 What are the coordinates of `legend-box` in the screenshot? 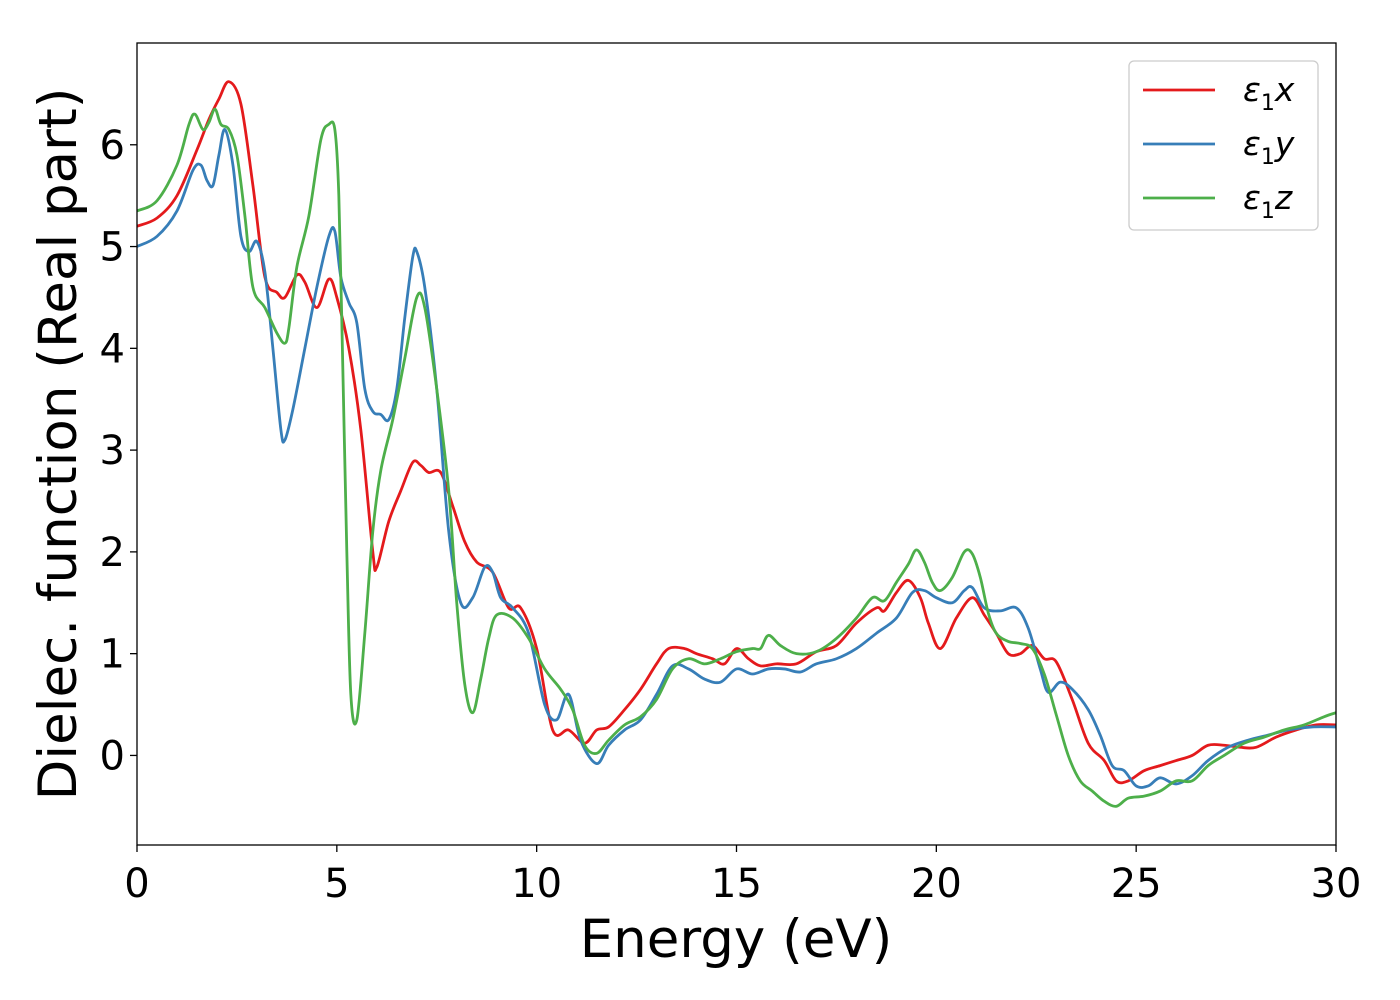 It's located at (1223, 145).